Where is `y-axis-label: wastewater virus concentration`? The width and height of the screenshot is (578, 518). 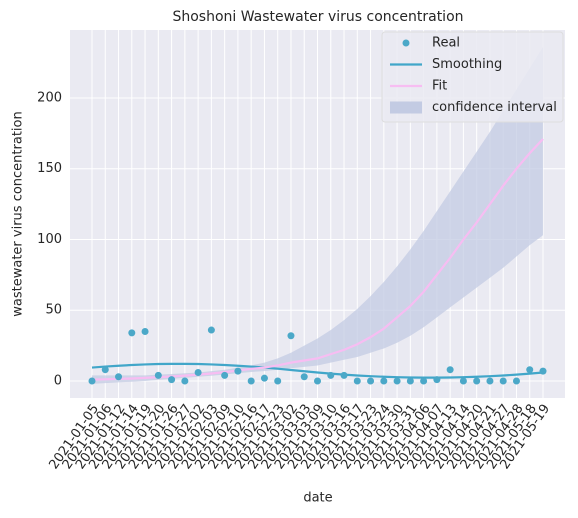 y-axis-label: wastewater virus concentration is located at coordinates (18, 213).